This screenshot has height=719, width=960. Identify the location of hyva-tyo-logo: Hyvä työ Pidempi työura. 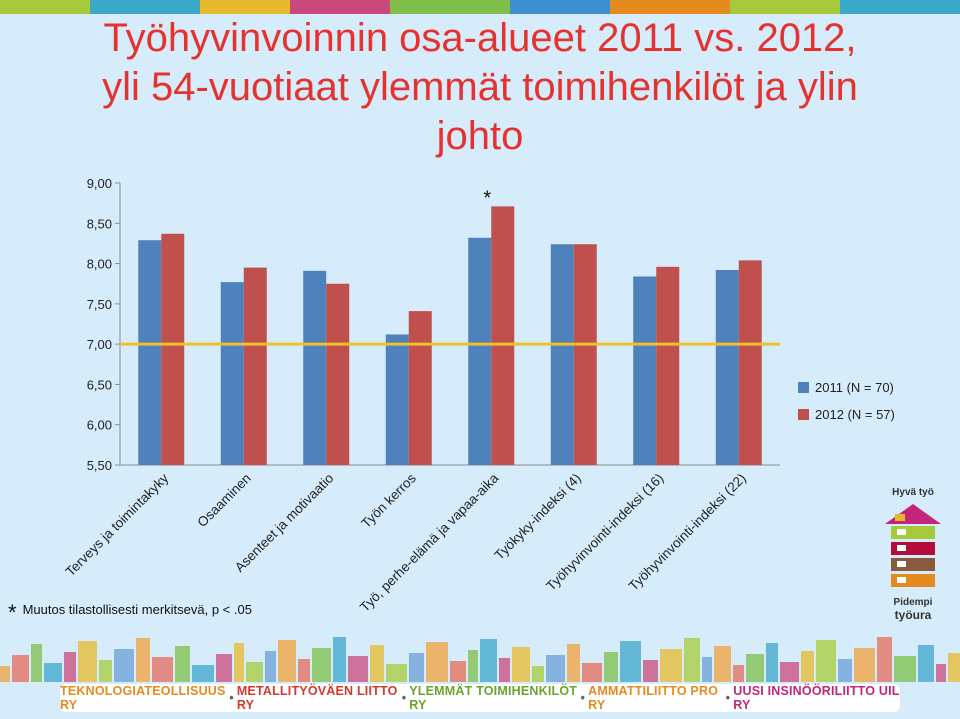
(913, 554).